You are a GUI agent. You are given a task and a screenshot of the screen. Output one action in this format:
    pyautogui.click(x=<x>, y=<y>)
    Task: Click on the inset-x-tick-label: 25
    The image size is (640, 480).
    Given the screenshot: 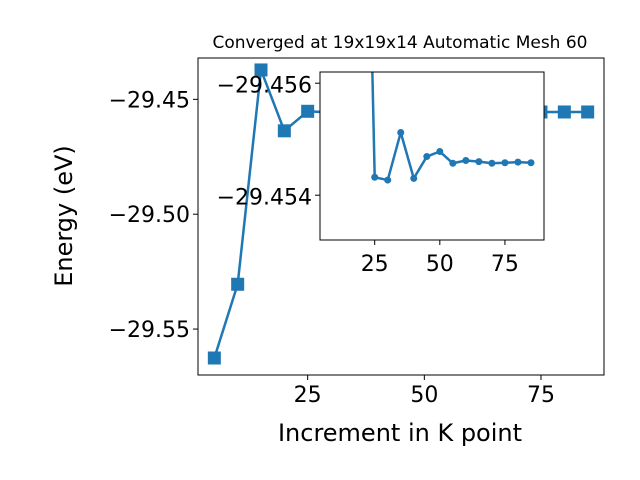 What is the action you would take?
    pyautogui.click(x=375, y=264)
    